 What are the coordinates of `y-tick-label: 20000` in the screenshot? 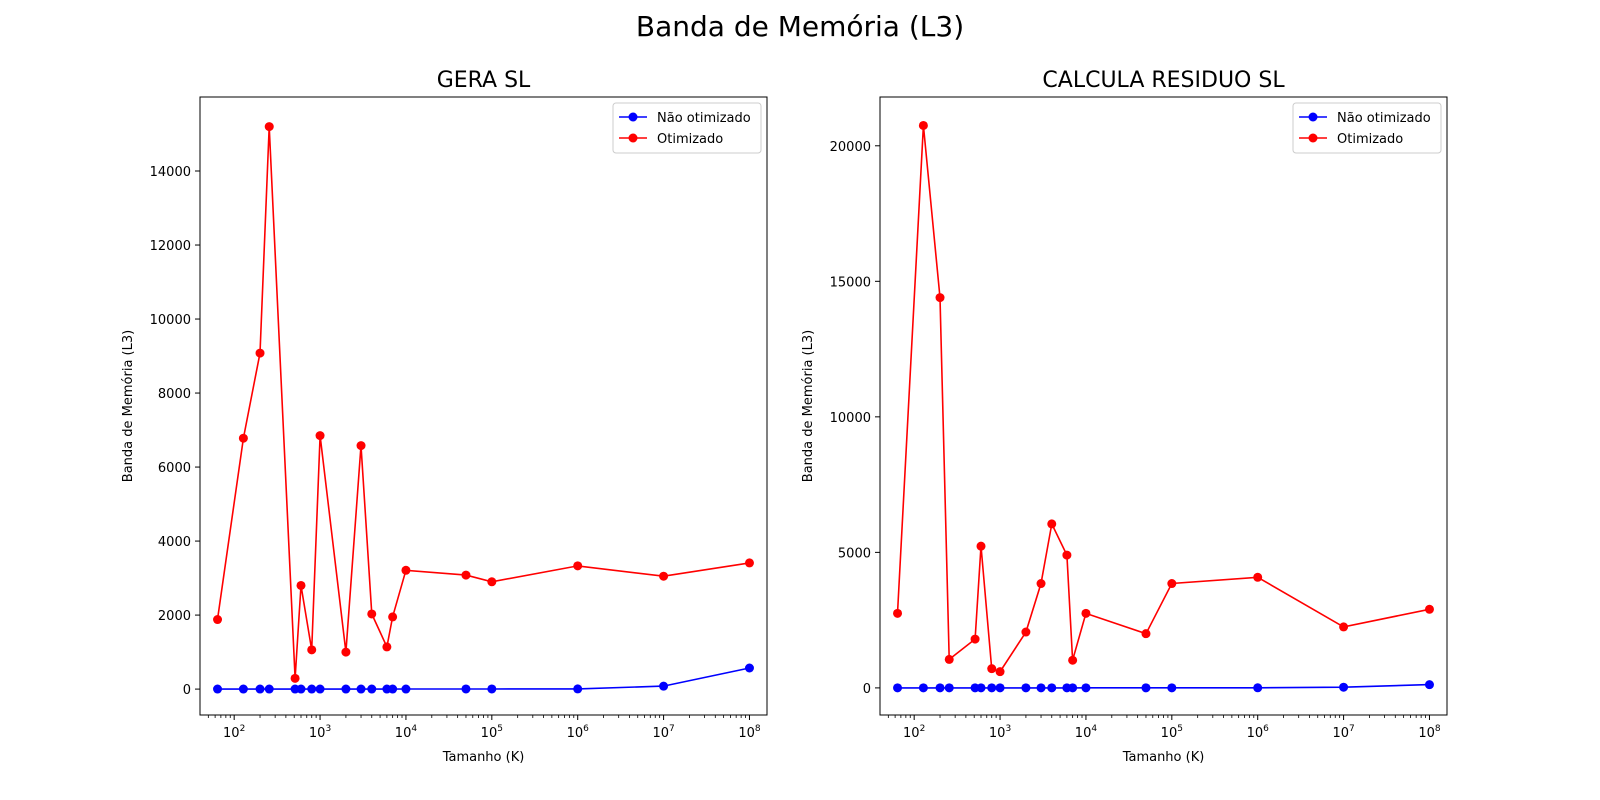 It's located at (850, 147).